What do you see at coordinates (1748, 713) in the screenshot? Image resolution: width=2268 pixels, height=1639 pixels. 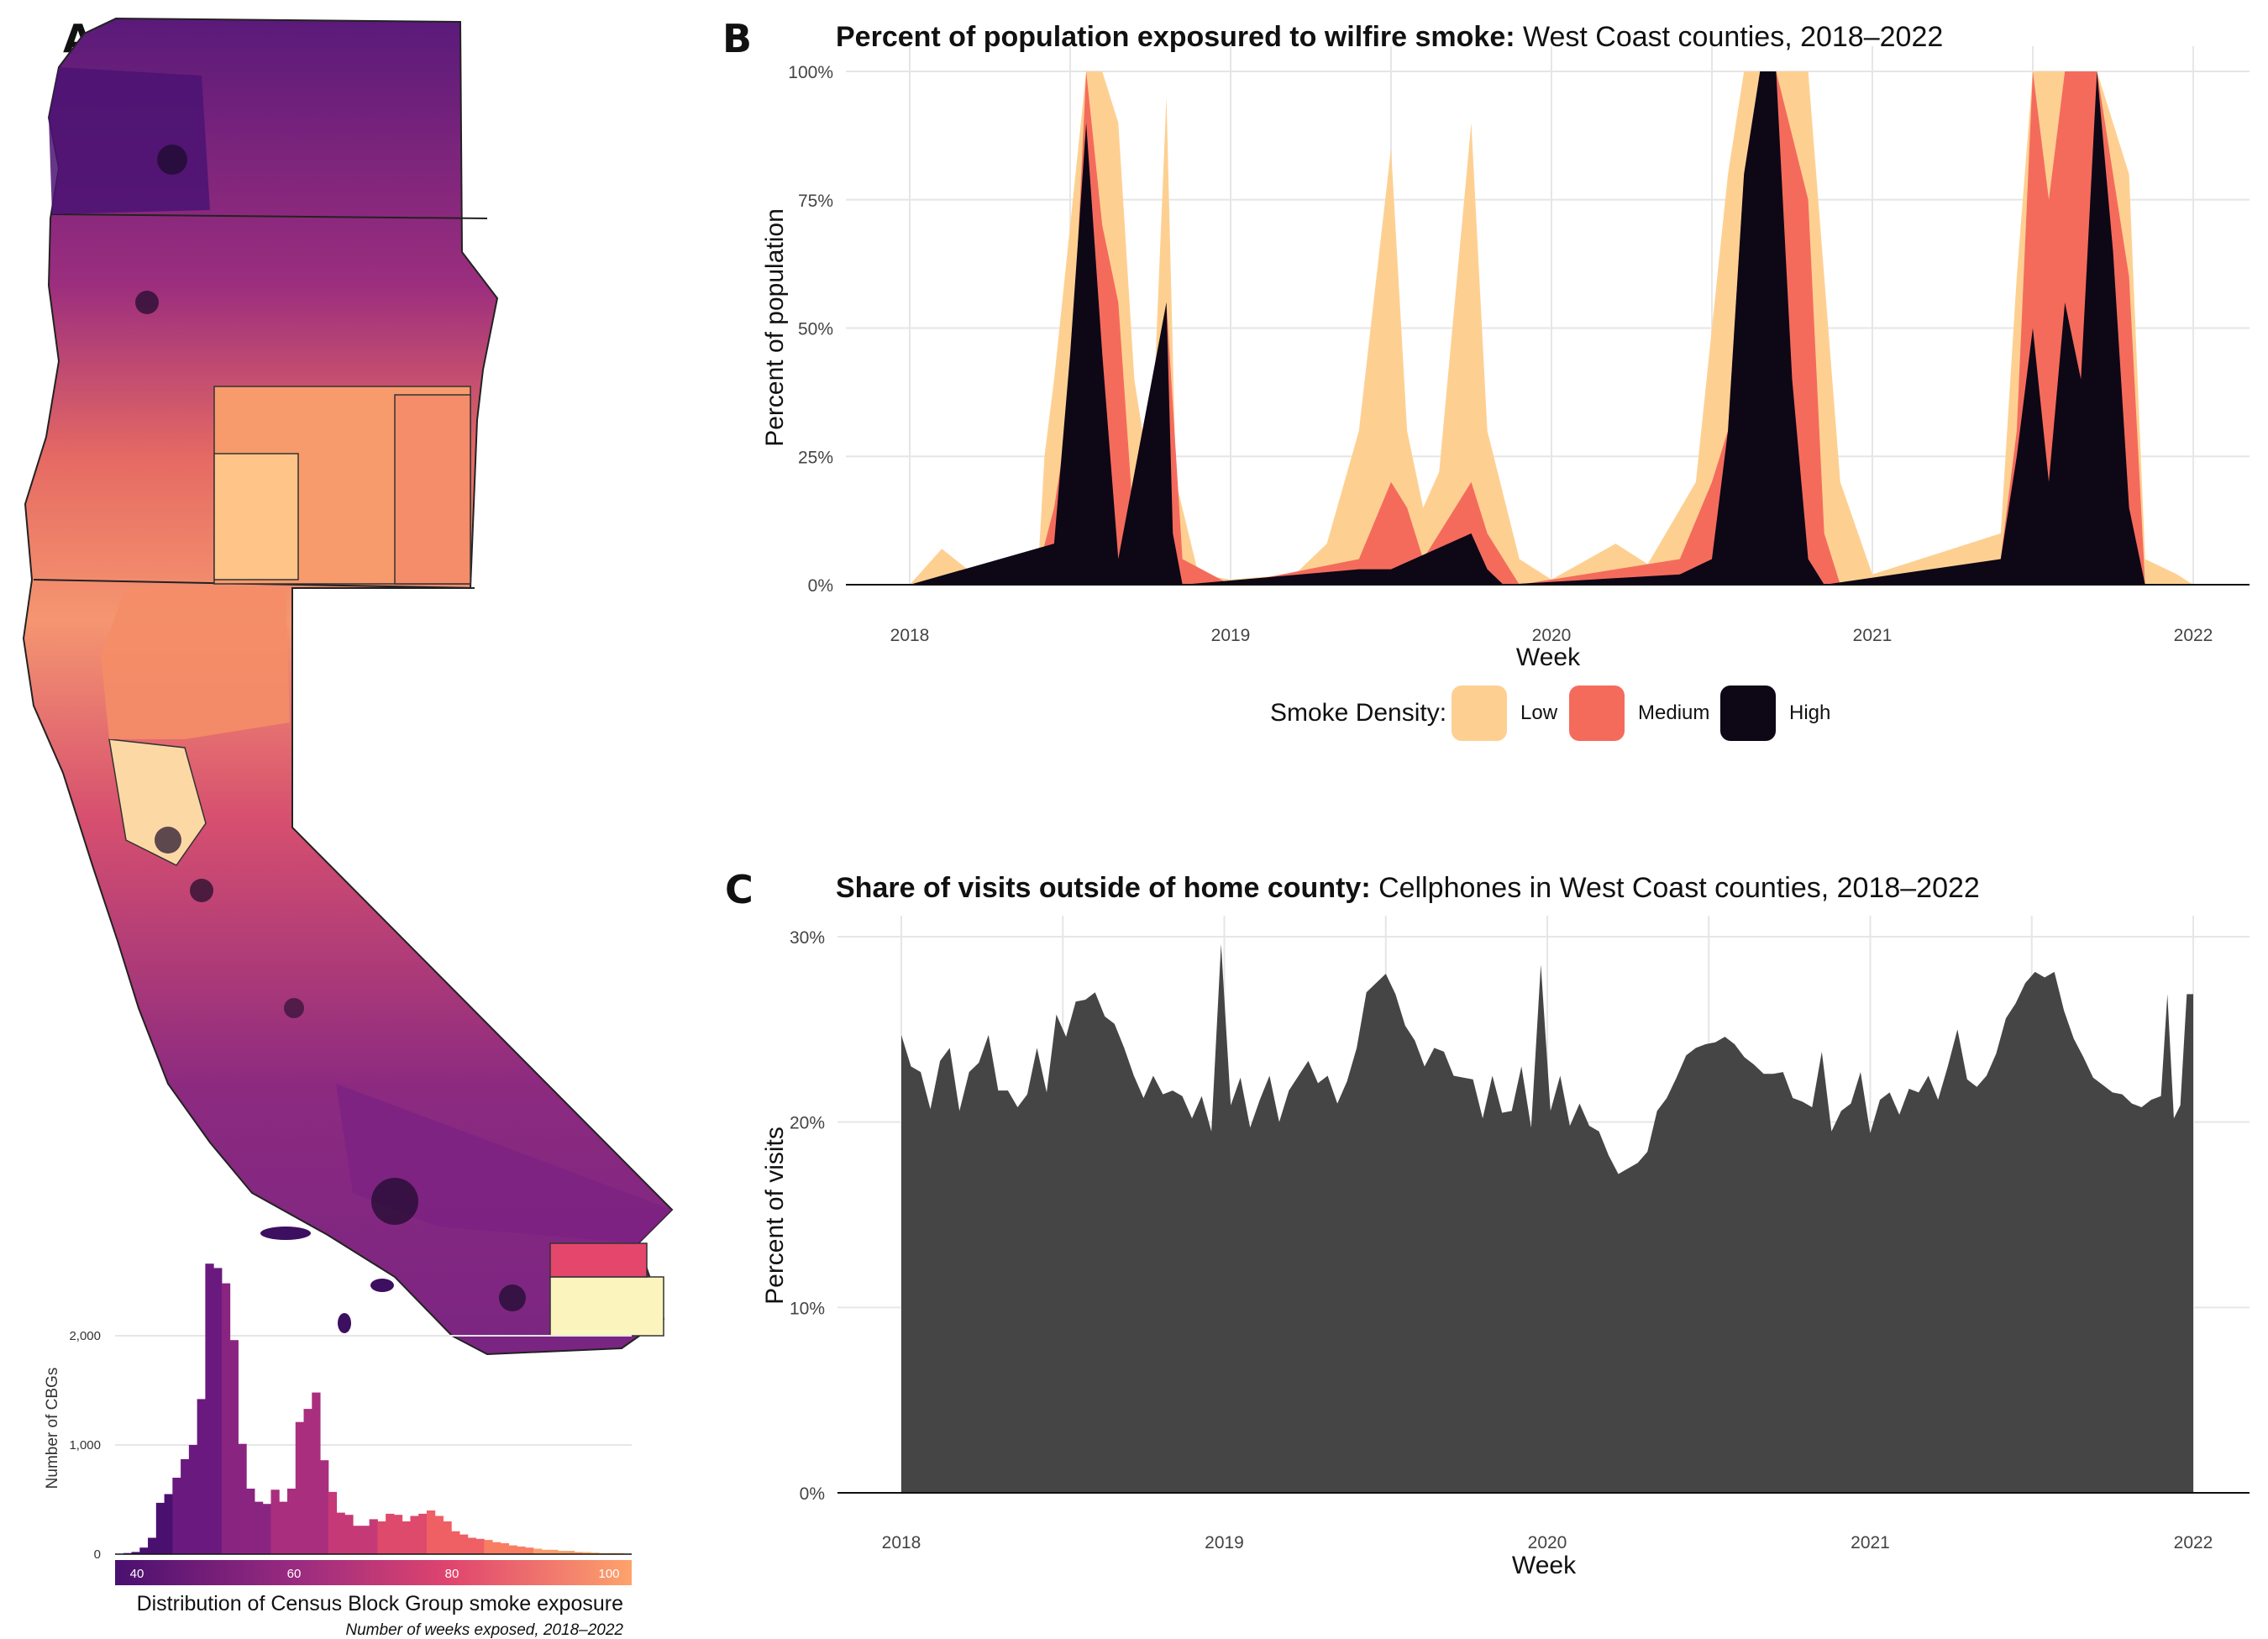 I see `legend-swatch-high` at bounding box center [1748, 713].